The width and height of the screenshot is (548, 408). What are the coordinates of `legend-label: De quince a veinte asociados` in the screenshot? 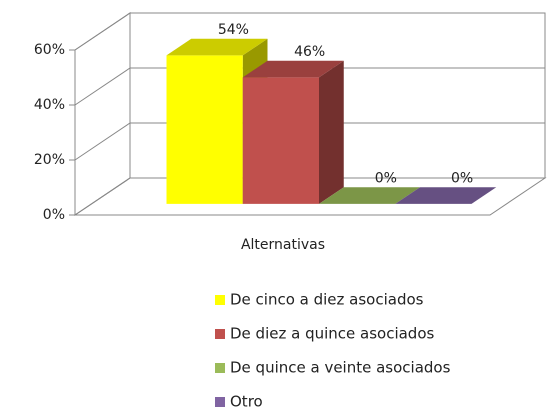 It's located at (340, 368).